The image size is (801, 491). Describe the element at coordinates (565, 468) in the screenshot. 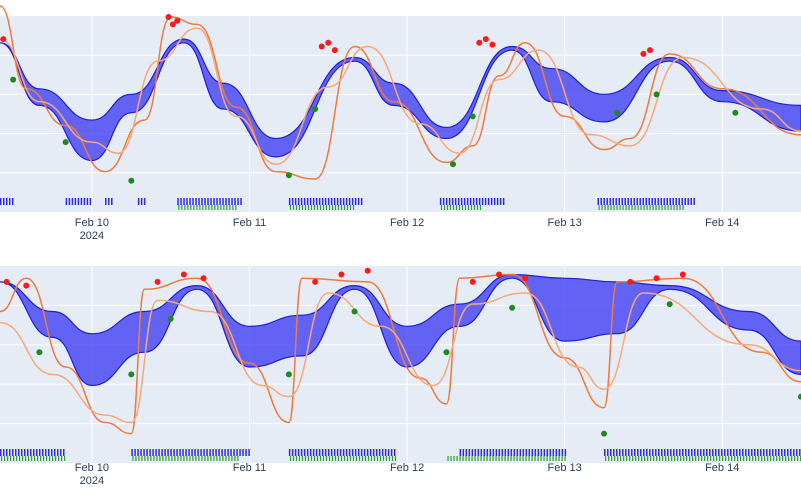

I see `x-tick-label: Feb 13` at that location.